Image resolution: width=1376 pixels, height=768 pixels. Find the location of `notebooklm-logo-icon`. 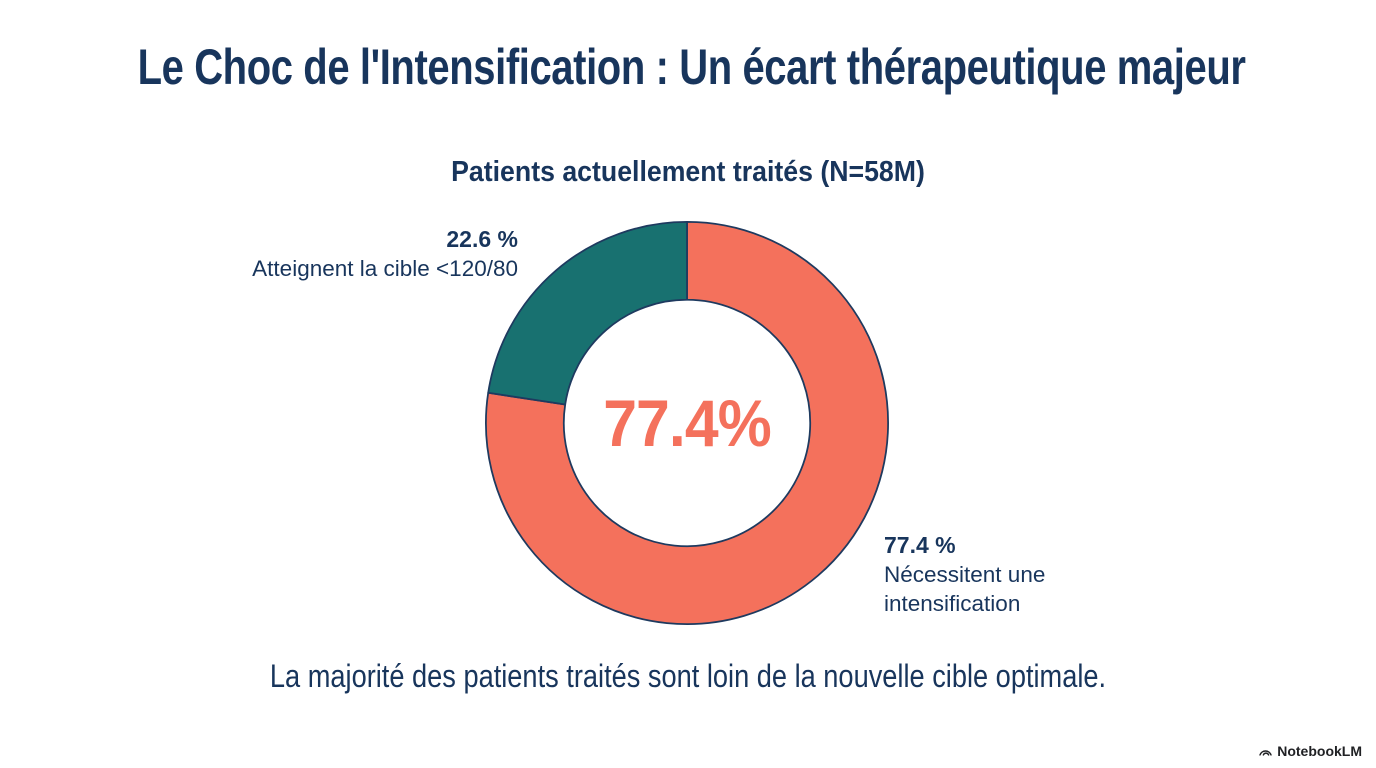

notebooklm-logo-icon is located at coordinates (1265, 751).